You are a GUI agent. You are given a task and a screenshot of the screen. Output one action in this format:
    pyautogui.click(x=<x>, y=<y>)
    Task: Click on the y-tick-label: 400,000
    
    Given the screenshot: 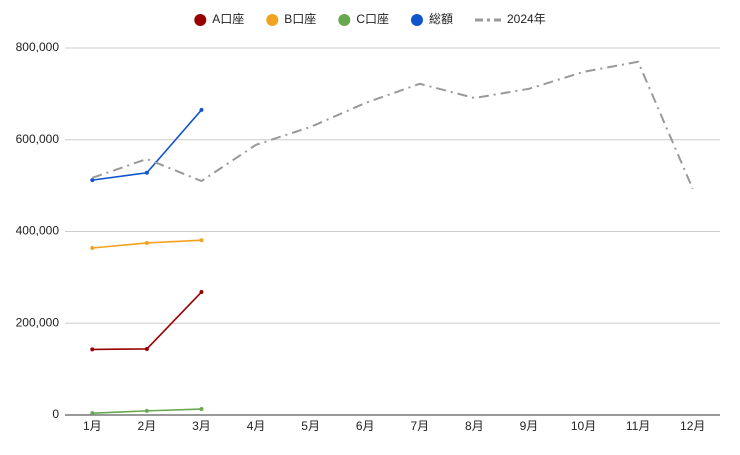 What is the action you would take?
    pyautogui.click(x=38, y=231)
    